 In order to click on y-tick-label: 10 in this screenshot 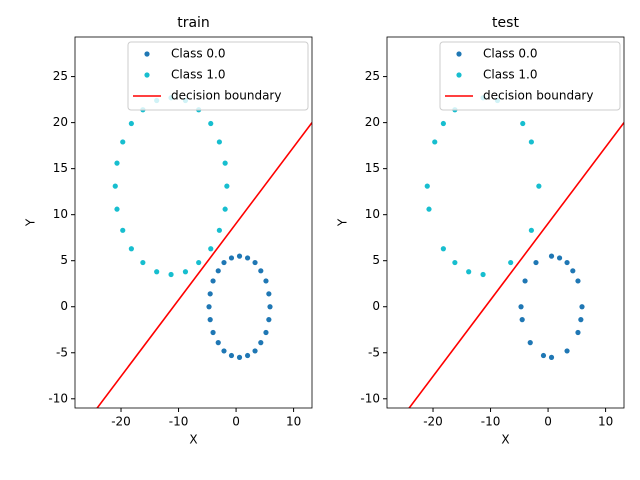, I will do `click(60, 214)`.